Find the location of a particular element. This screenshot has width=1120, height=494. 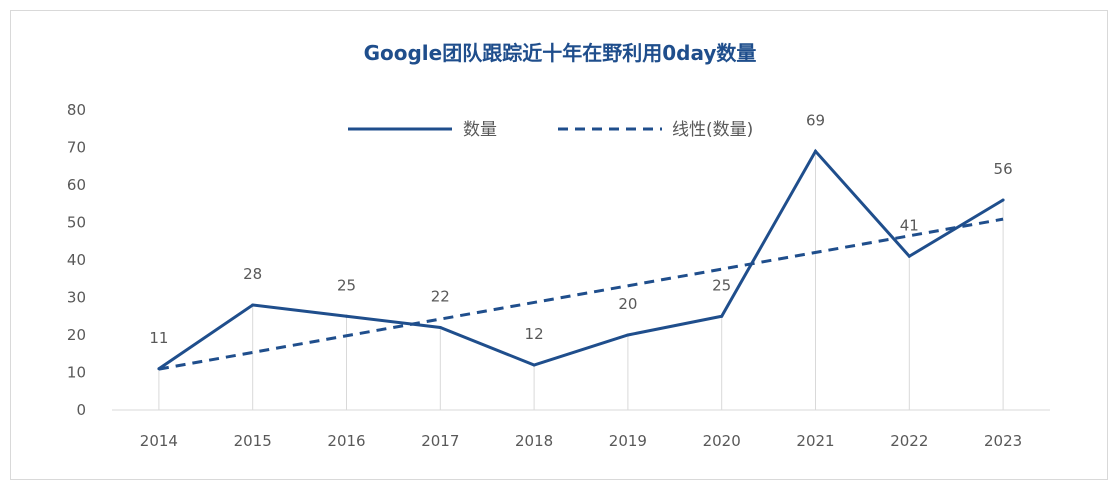

y-tick-label: 80 is located at coordinates (76, 110).